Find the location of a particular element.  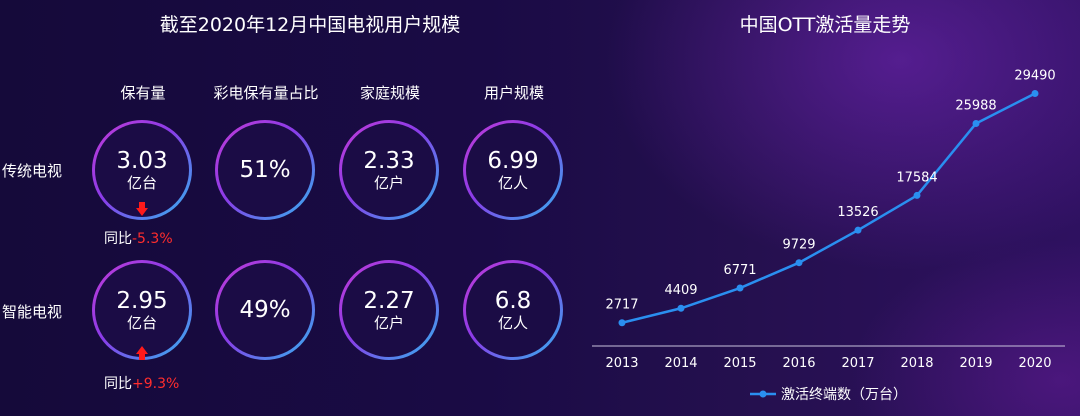

smart-tv-households-ring: 2.27 亿户 is located at coordinates (389, 310).